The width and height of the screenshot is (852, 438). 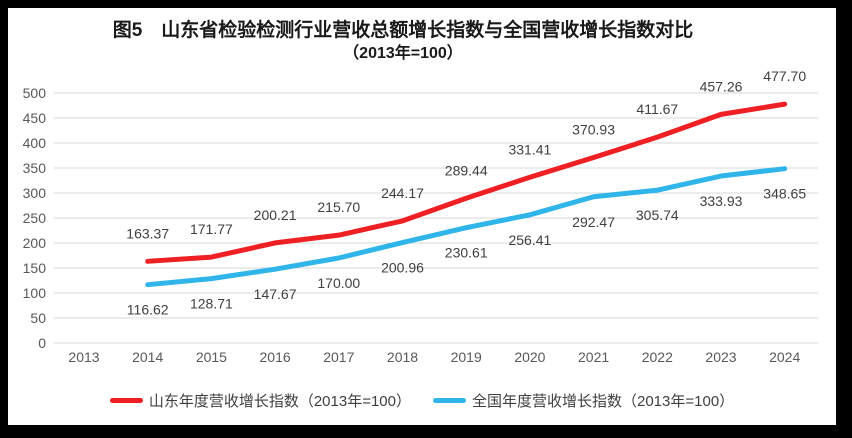 What do you see at coordinates (147, 233) in the screenshot?
I see `data-label: 163.37` at bounding box center [147, 233].